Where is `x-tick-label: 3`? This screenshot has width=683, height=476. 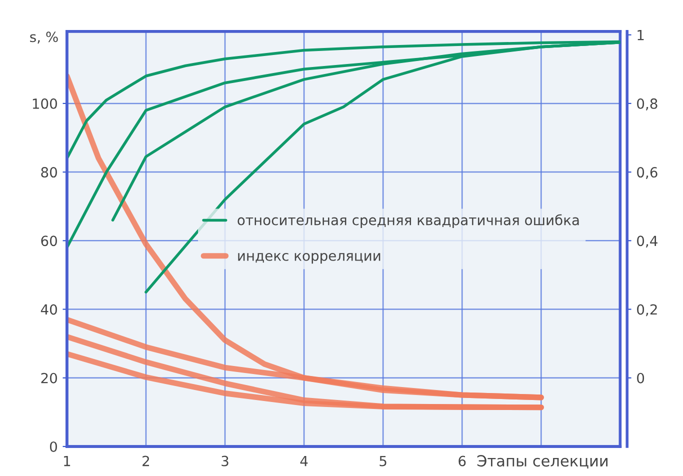
x-tick-label: 3 is located at coordinates (225, 461).